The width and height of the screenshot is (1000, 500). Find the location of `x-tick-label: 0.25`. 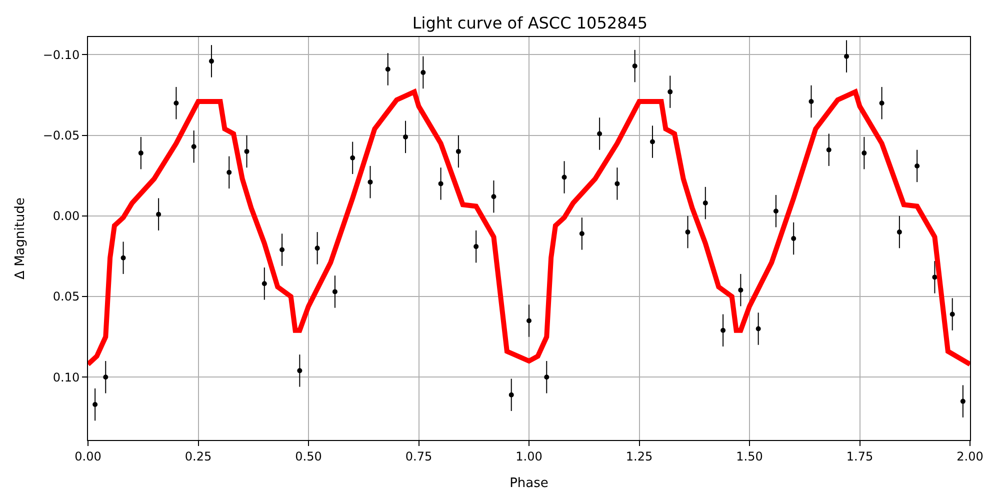

x-tick-label: 0.25 is located at coordinates (198, 456).